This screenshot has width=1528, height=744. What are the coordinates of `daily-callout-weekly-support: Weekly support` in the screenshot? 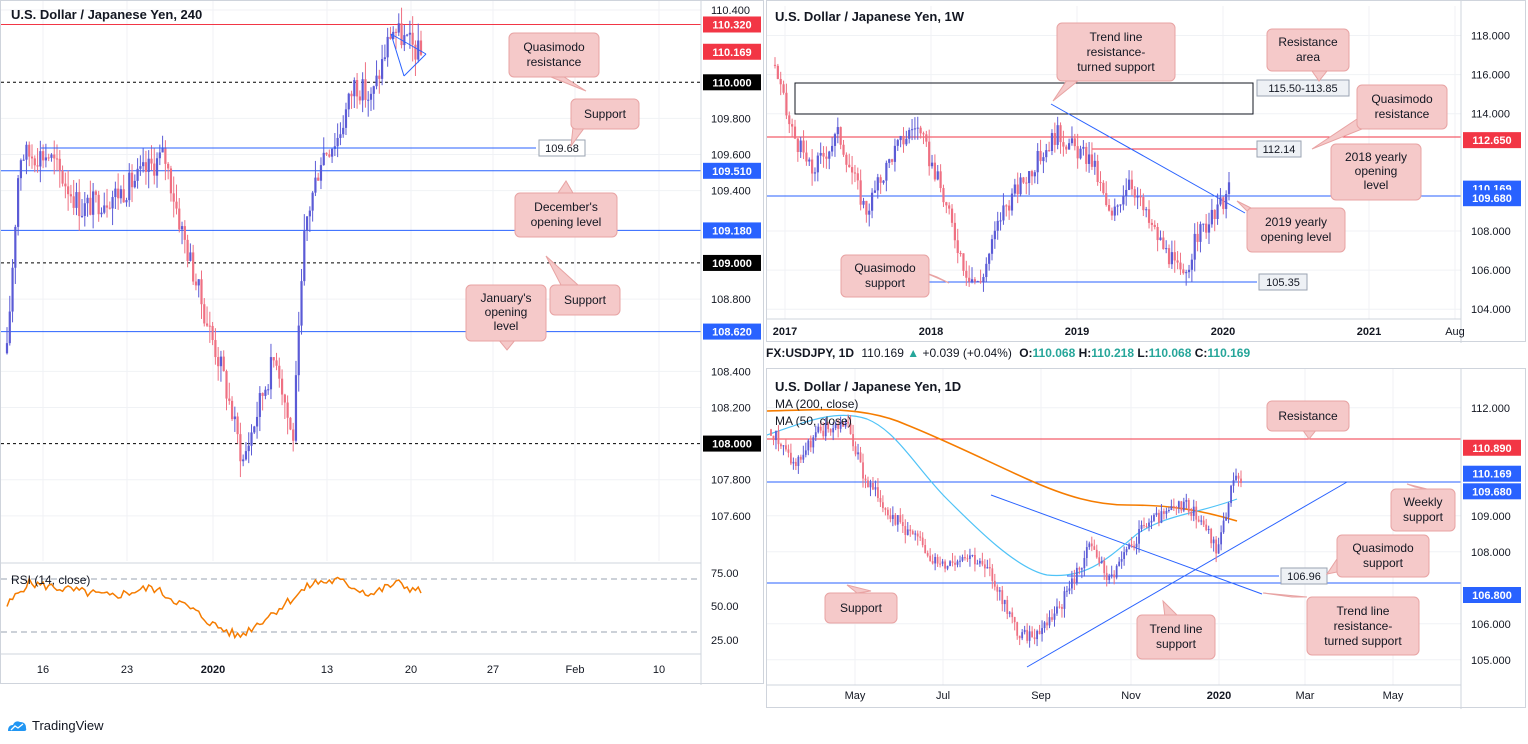 It's located at (1423, 507).